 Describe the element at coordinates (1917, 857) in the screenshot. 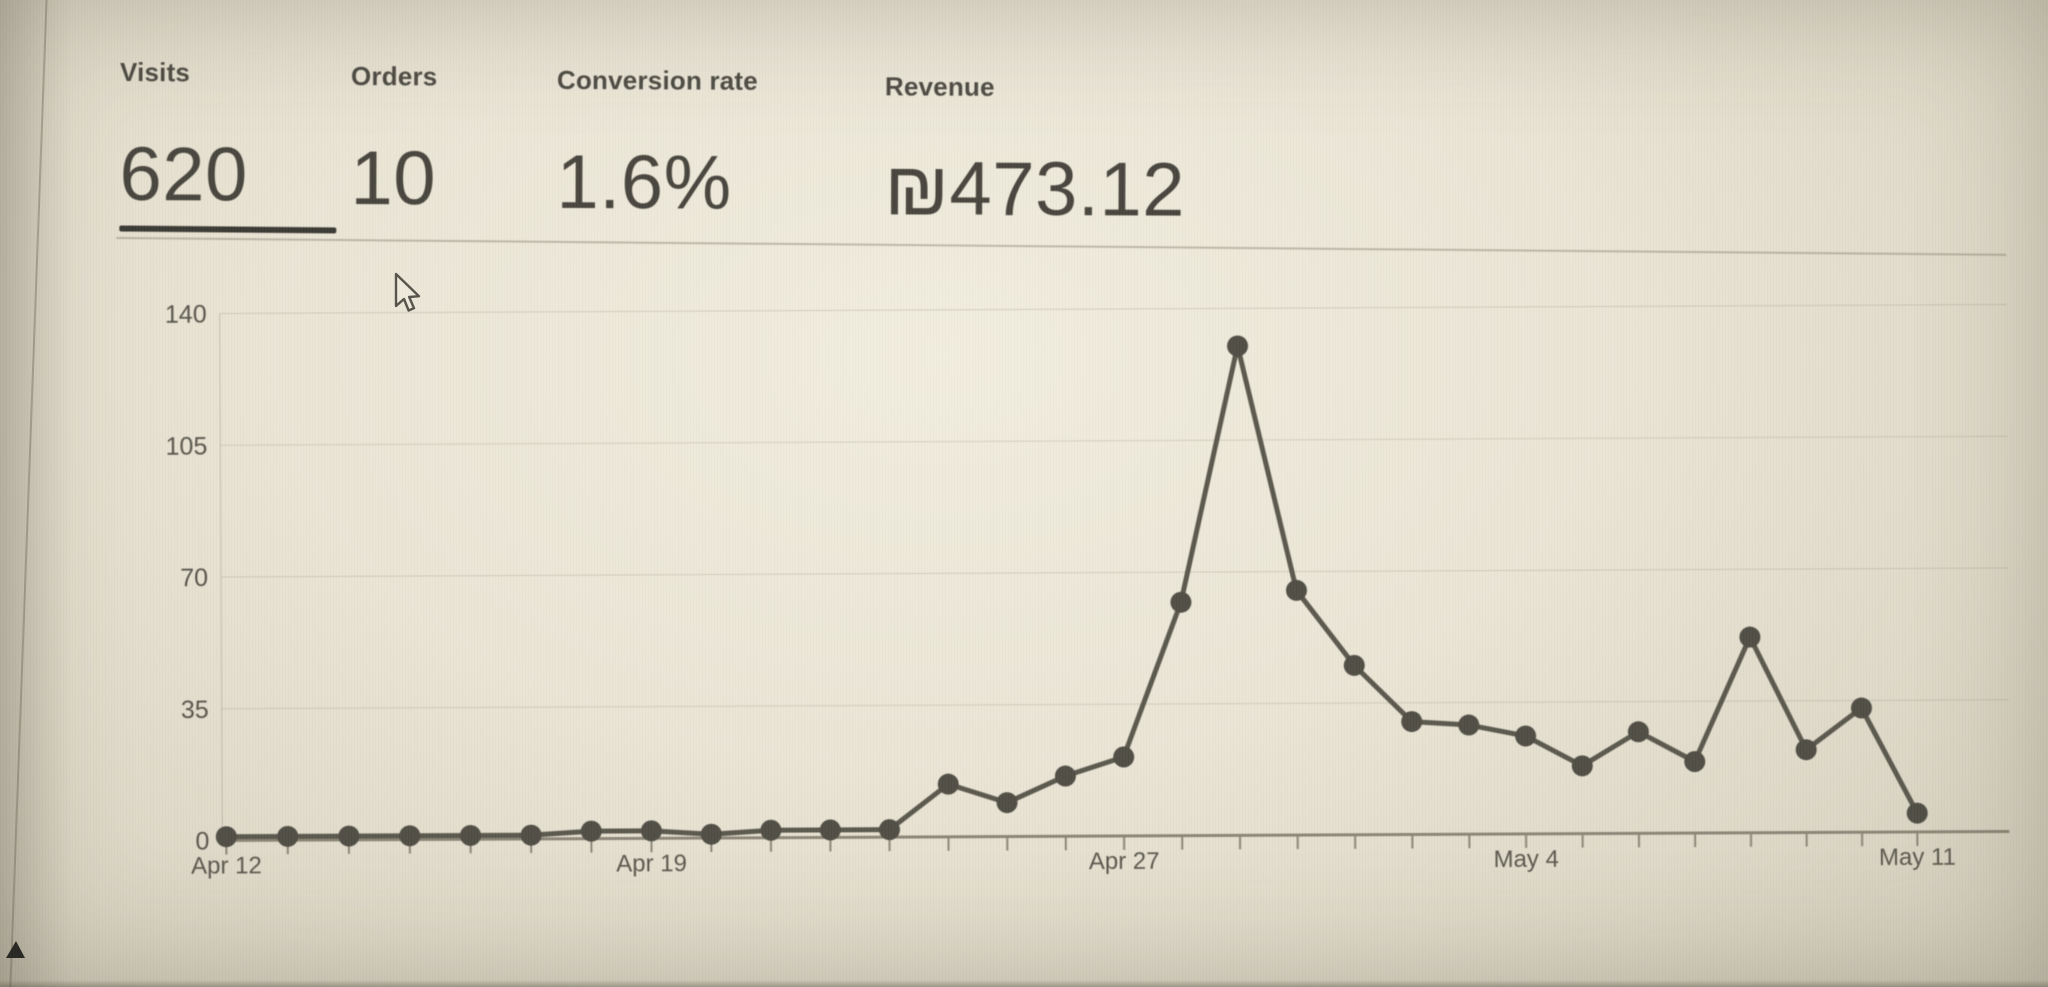

I see `svg-text: May 11` at that location.